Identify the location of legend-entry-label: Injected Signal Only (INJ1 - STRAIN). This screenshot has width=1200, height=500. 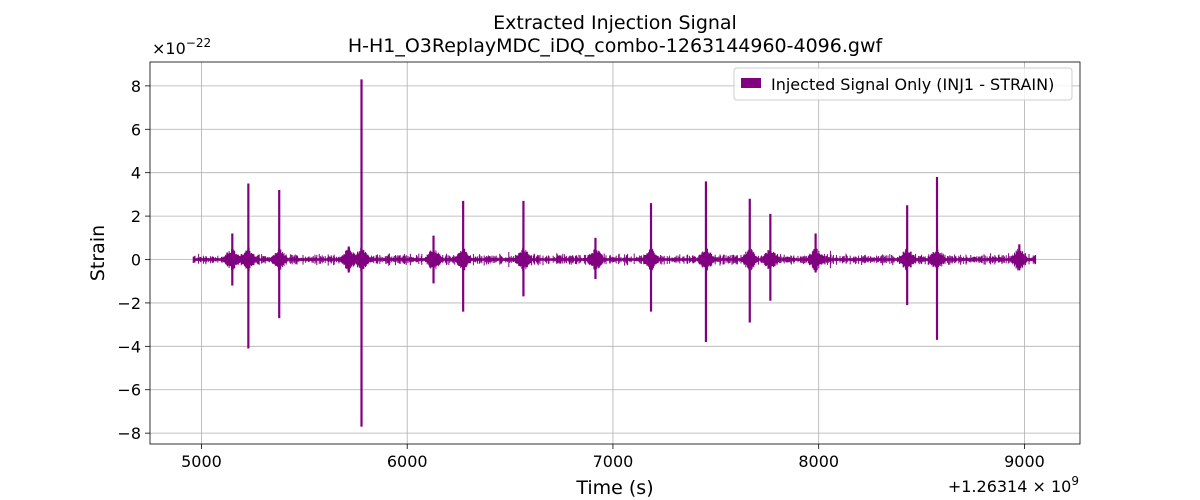
(912, 84).